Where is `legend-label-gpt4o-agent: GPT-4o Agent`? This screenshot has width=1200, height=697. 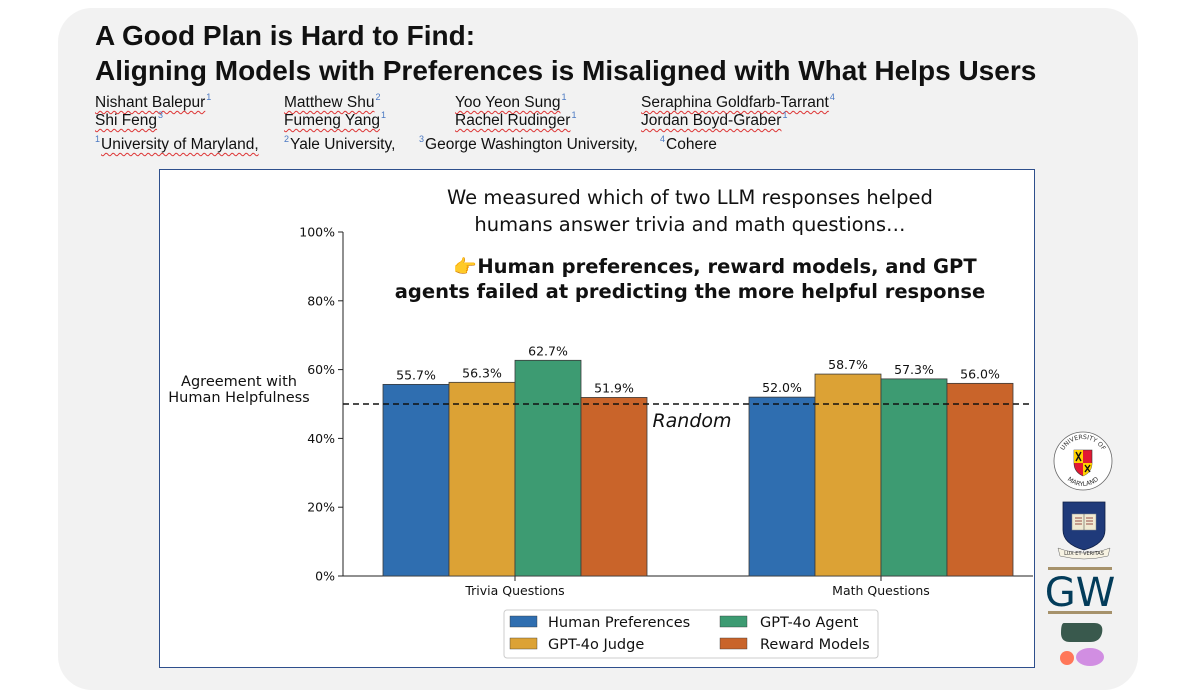 legend-label-gpt4o-agent: GPT-4o Agent is located at coordinates (809, 623).